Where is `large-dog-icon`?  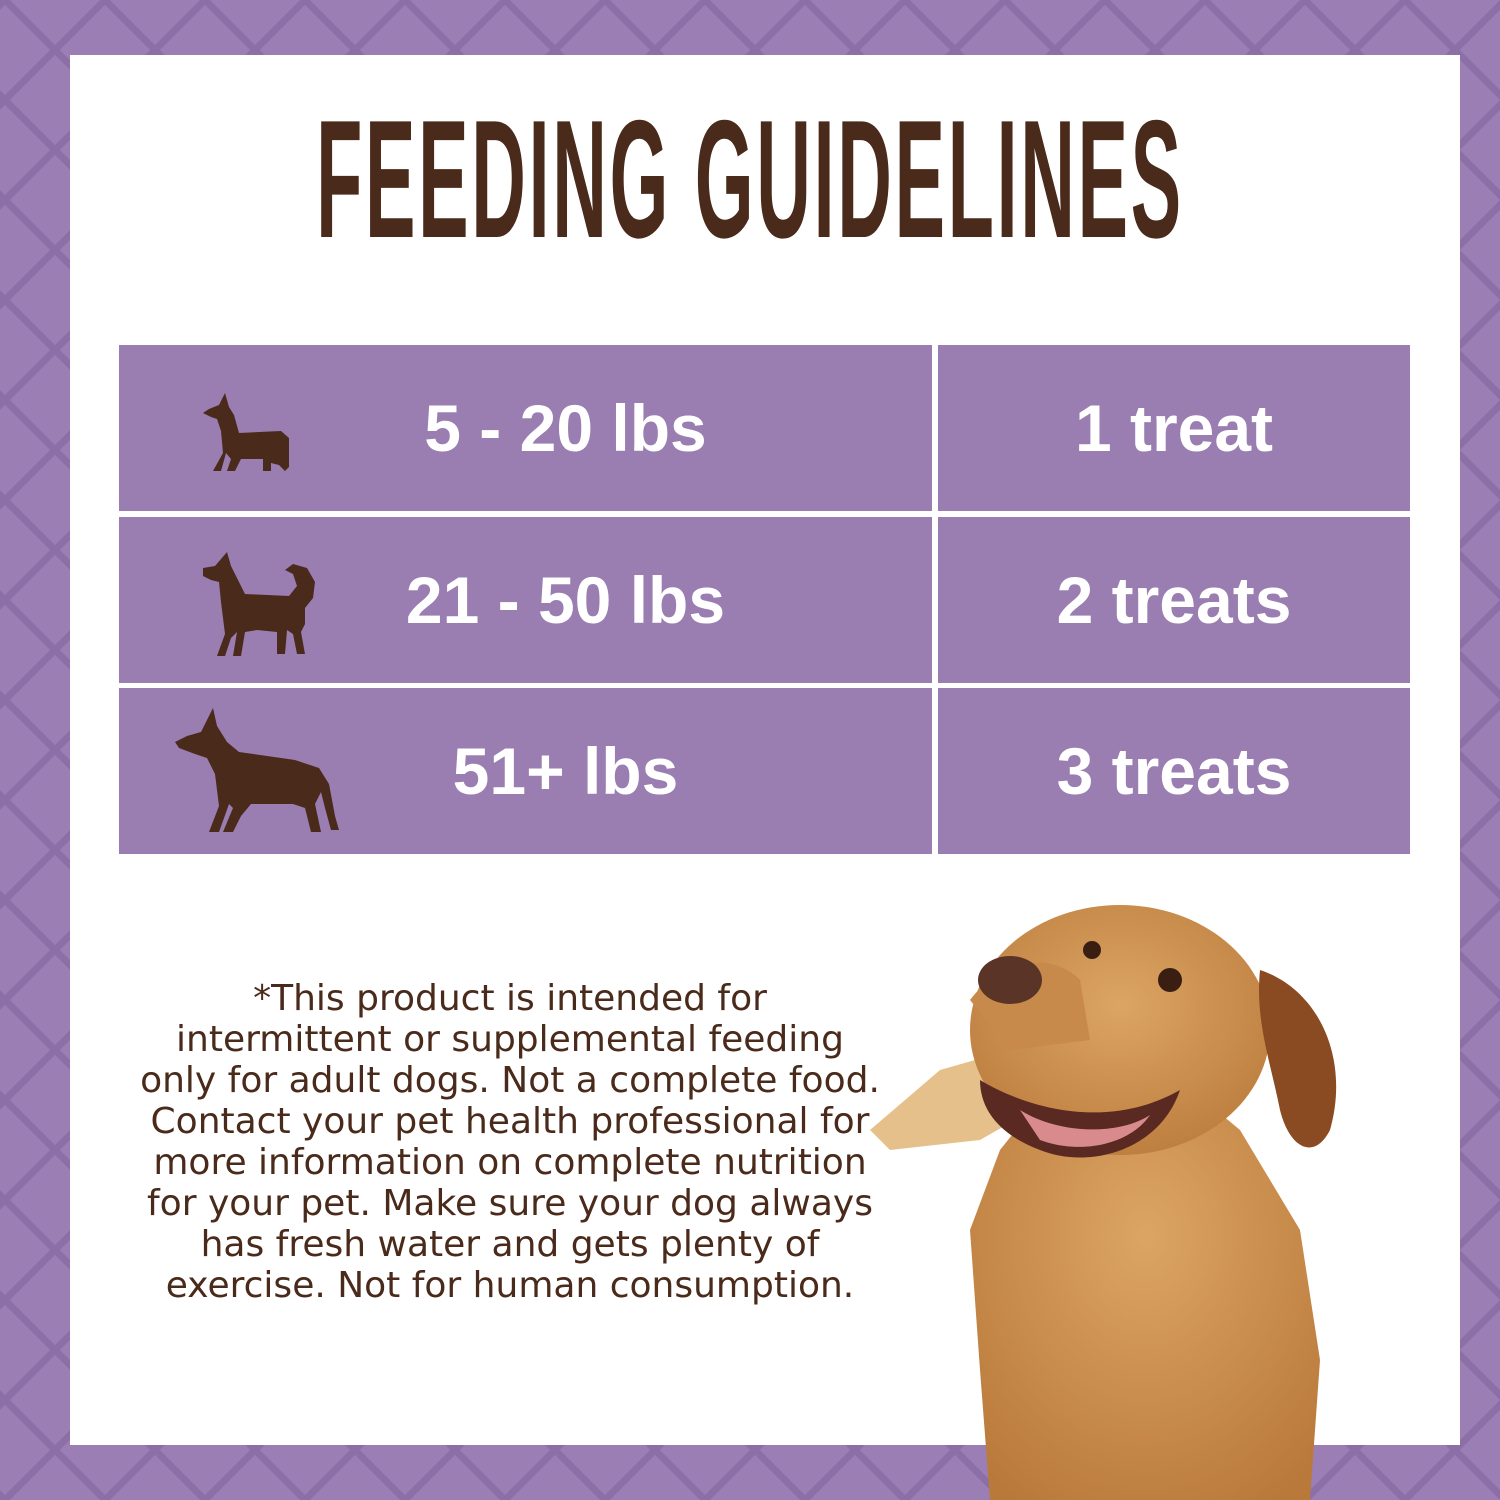 large-dog-icon is located at coordinates (257, 770).